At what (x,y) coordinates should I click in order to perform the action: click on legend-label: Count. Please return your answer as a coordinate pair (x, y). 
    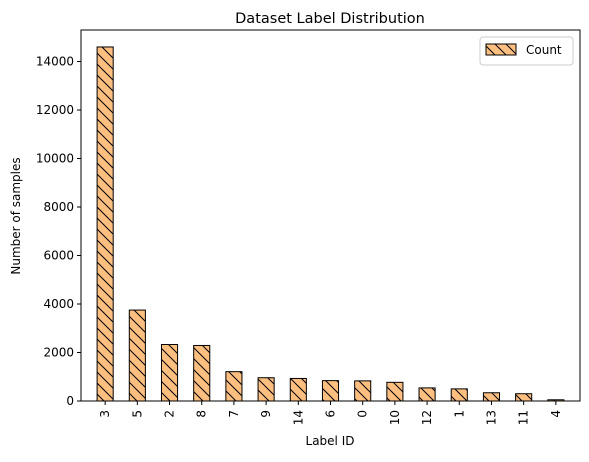
    Looking at the image, I should click on (544, 50).